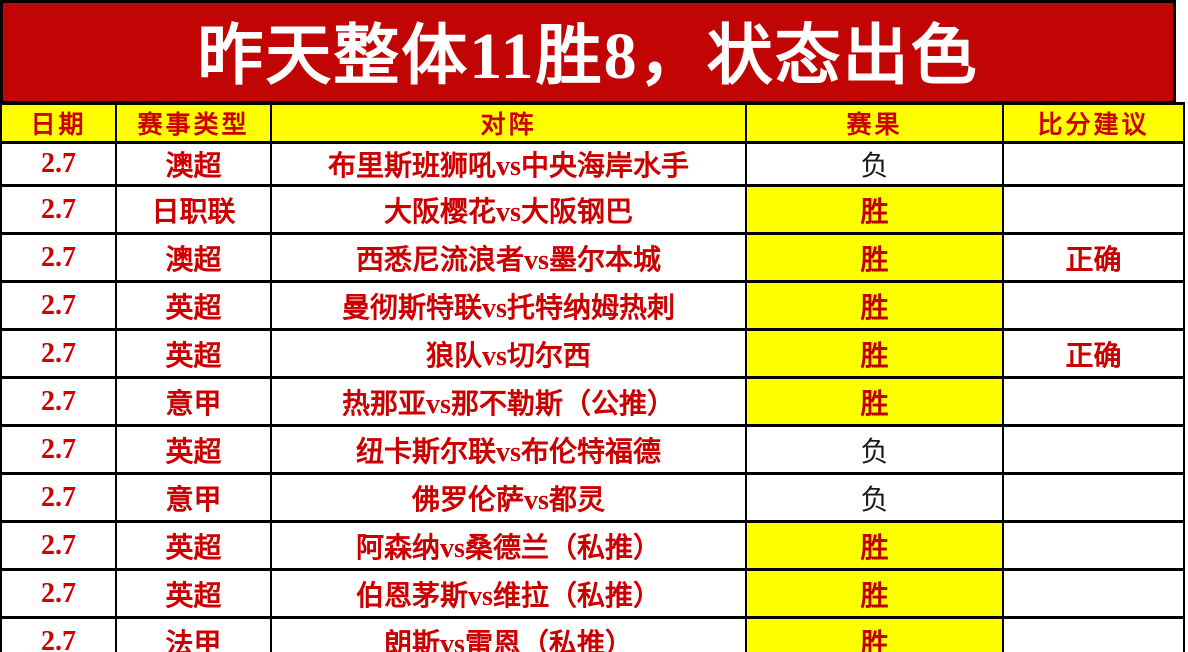  Describe the element at coordinates (508, 634) in the screenshot. I see `cell-match: 朗斯vs雷恩（私推）` at that location.